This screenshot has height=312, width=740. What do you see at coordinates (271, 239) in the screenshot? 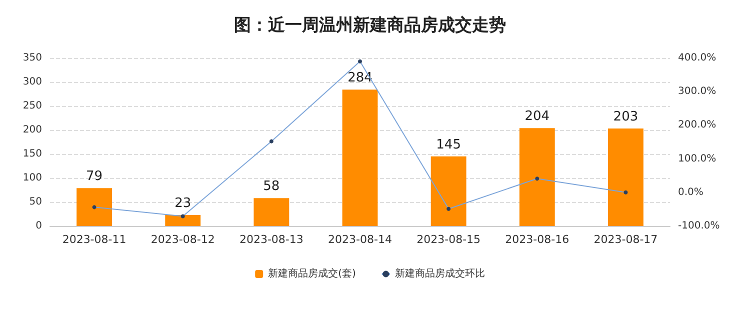
I see `x-tick-label: 2023-08-13` at bounding box center [271, 239].